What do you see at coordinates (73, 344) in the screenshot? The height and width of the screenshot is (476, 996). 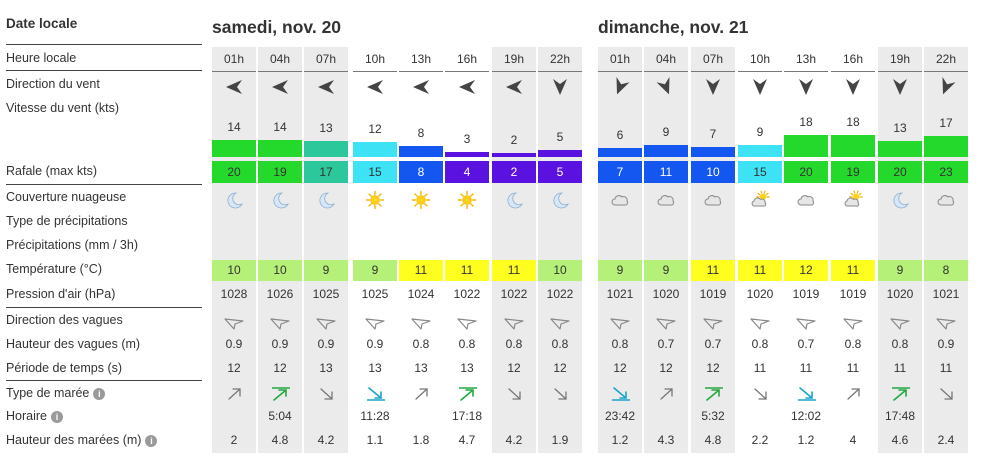 I see `label-hauteur-vagues: Hauteur des vagues (m)` at bounding box center [73, 344].